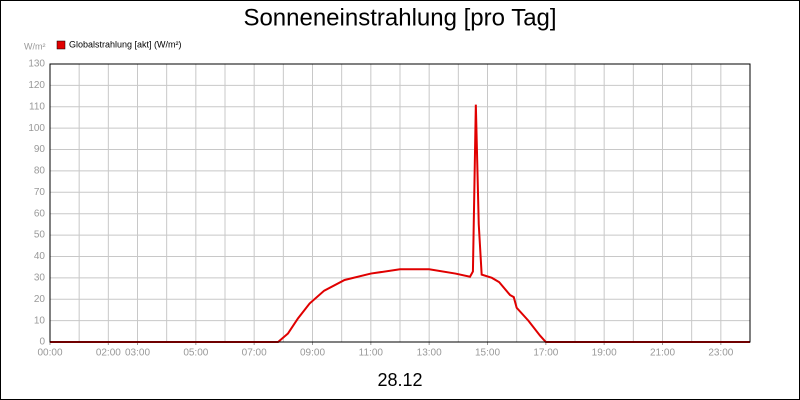  I want to click on y-tick-label: 30, so click(40, 277).